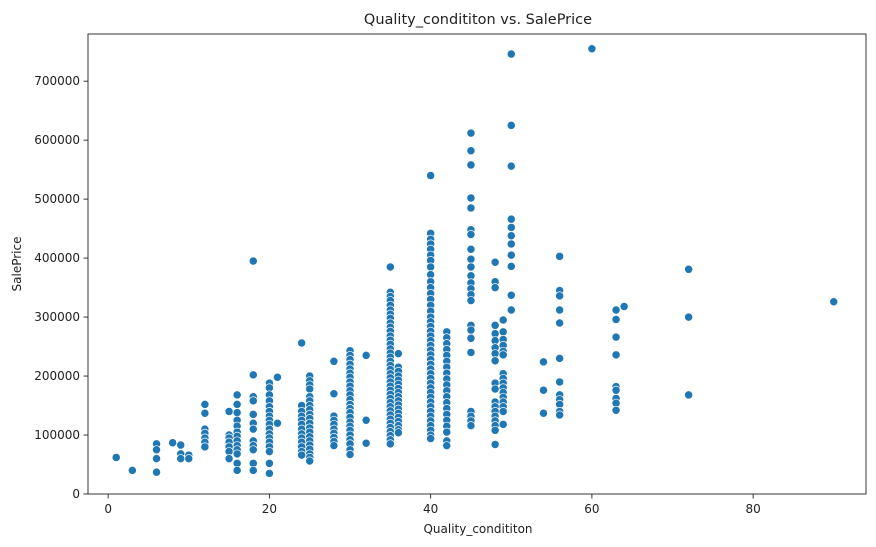 Image resolution: width=876 pixels, height=547 pixels. What do you see at coordinates (57, 199) in the screenshot?
I see `y-tick-label: 500000` at bounding box center [57, 199].